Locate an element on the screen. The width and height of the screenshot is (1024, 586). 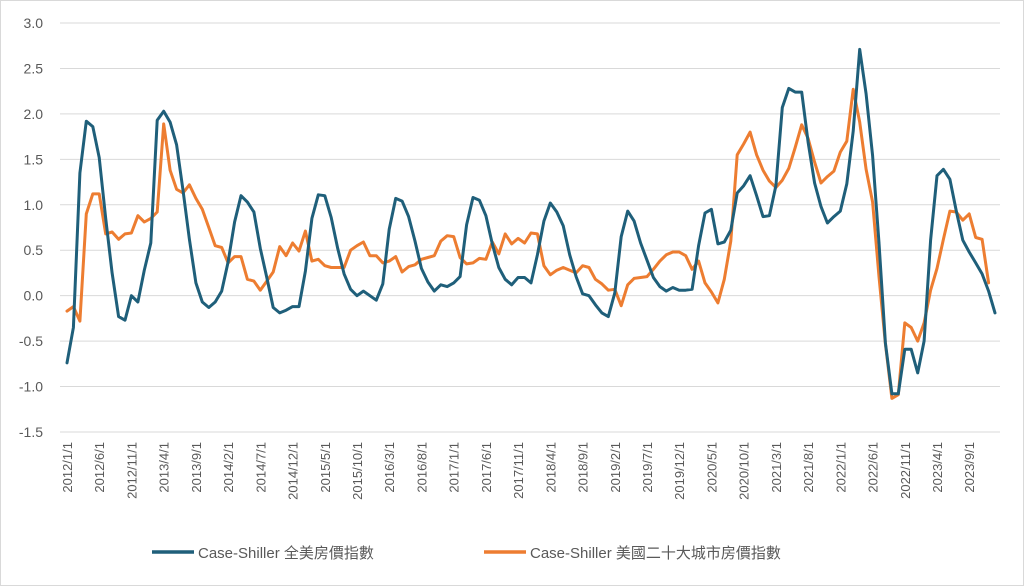
x-tick-label: 2012/6/1 is located at coordinates (99, 467).